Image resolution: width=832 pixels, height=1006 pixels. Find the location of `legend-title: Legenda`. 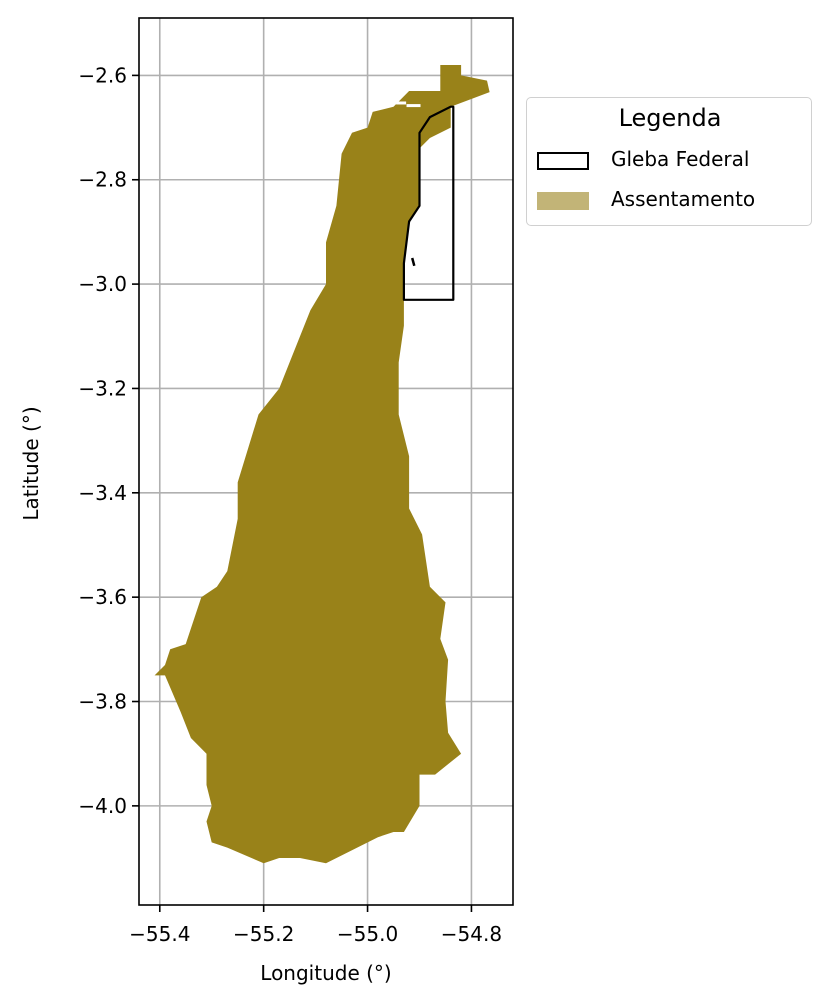

legend-title: Legenda is located at coordinates (670, 118).